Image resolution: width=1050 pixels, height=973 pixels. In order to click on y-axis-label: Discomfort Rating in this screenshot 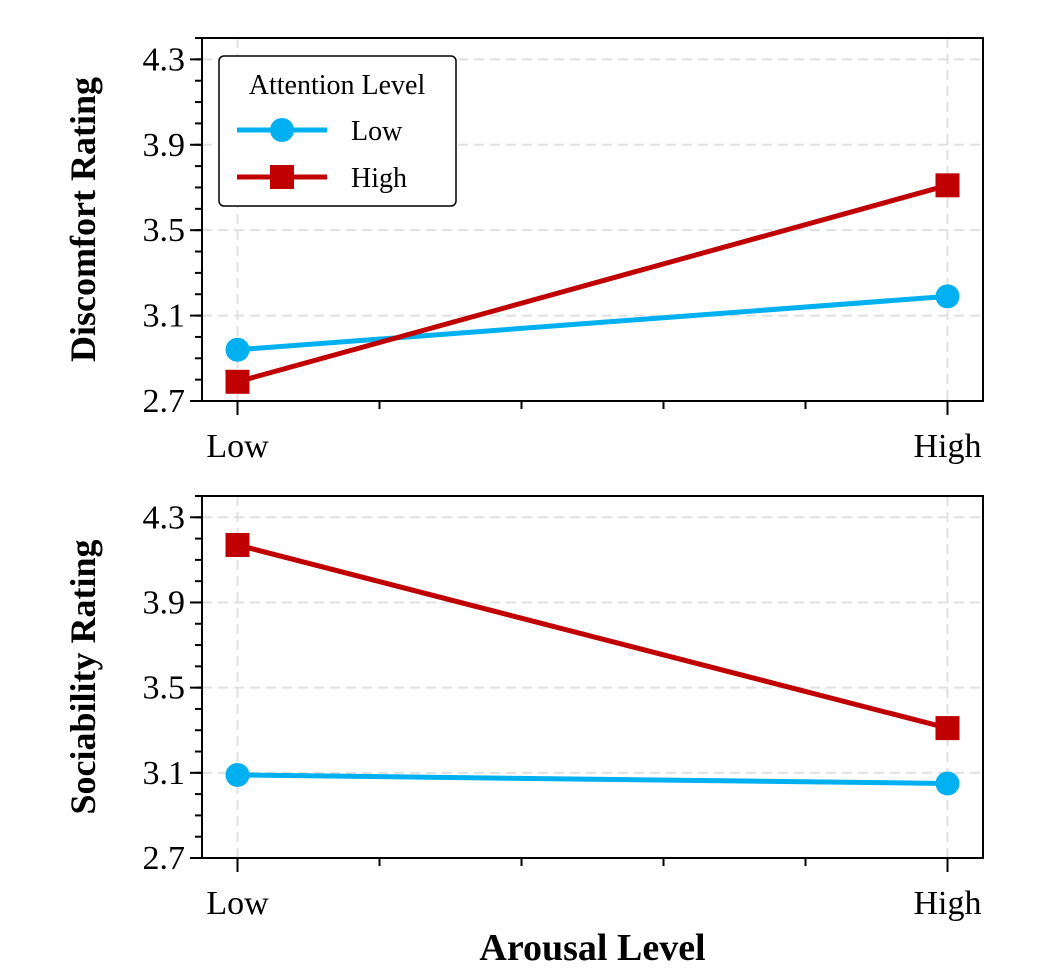, I will do `click(83, 219)`.